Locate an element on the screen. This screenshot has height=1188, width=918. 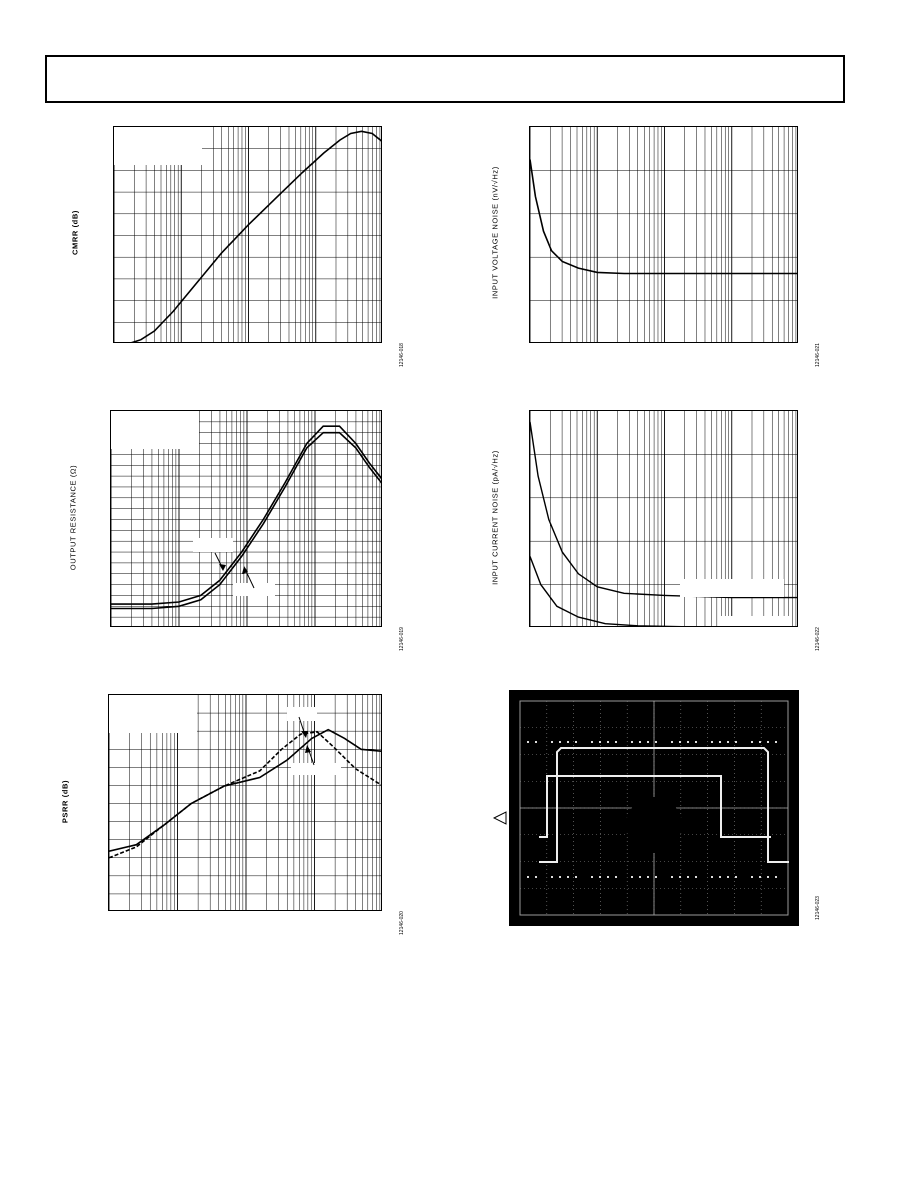
output-resistance-chart-svg is located at coordinates (246, 518).